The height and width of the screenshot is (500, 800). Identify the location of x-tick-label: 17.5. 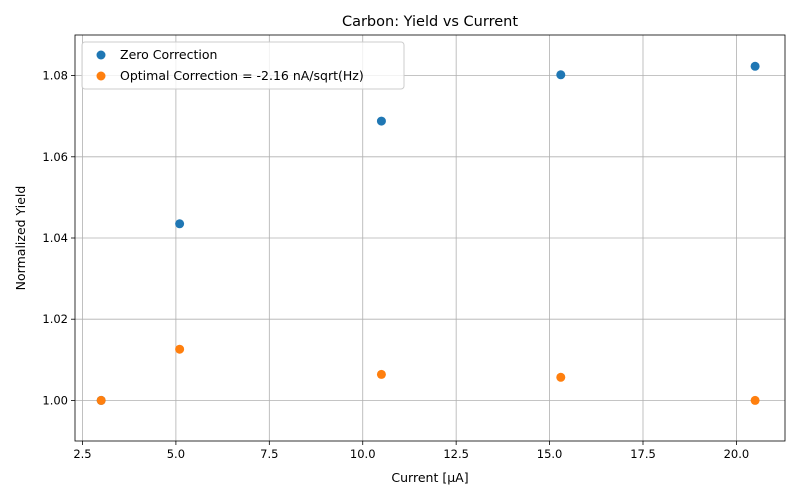
(643, 454).